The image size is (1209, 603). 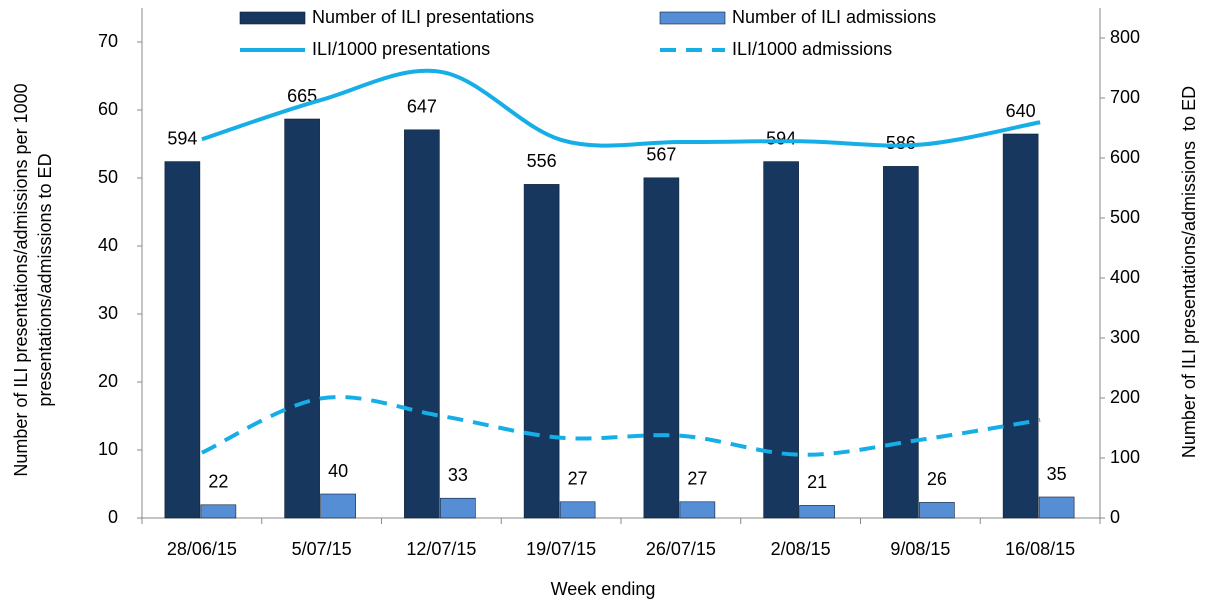 What do you see at coordinates (834, 17) in the screenshot?
I see `legend-label: Number of ILI admissions` at bounding box center [834, 17].